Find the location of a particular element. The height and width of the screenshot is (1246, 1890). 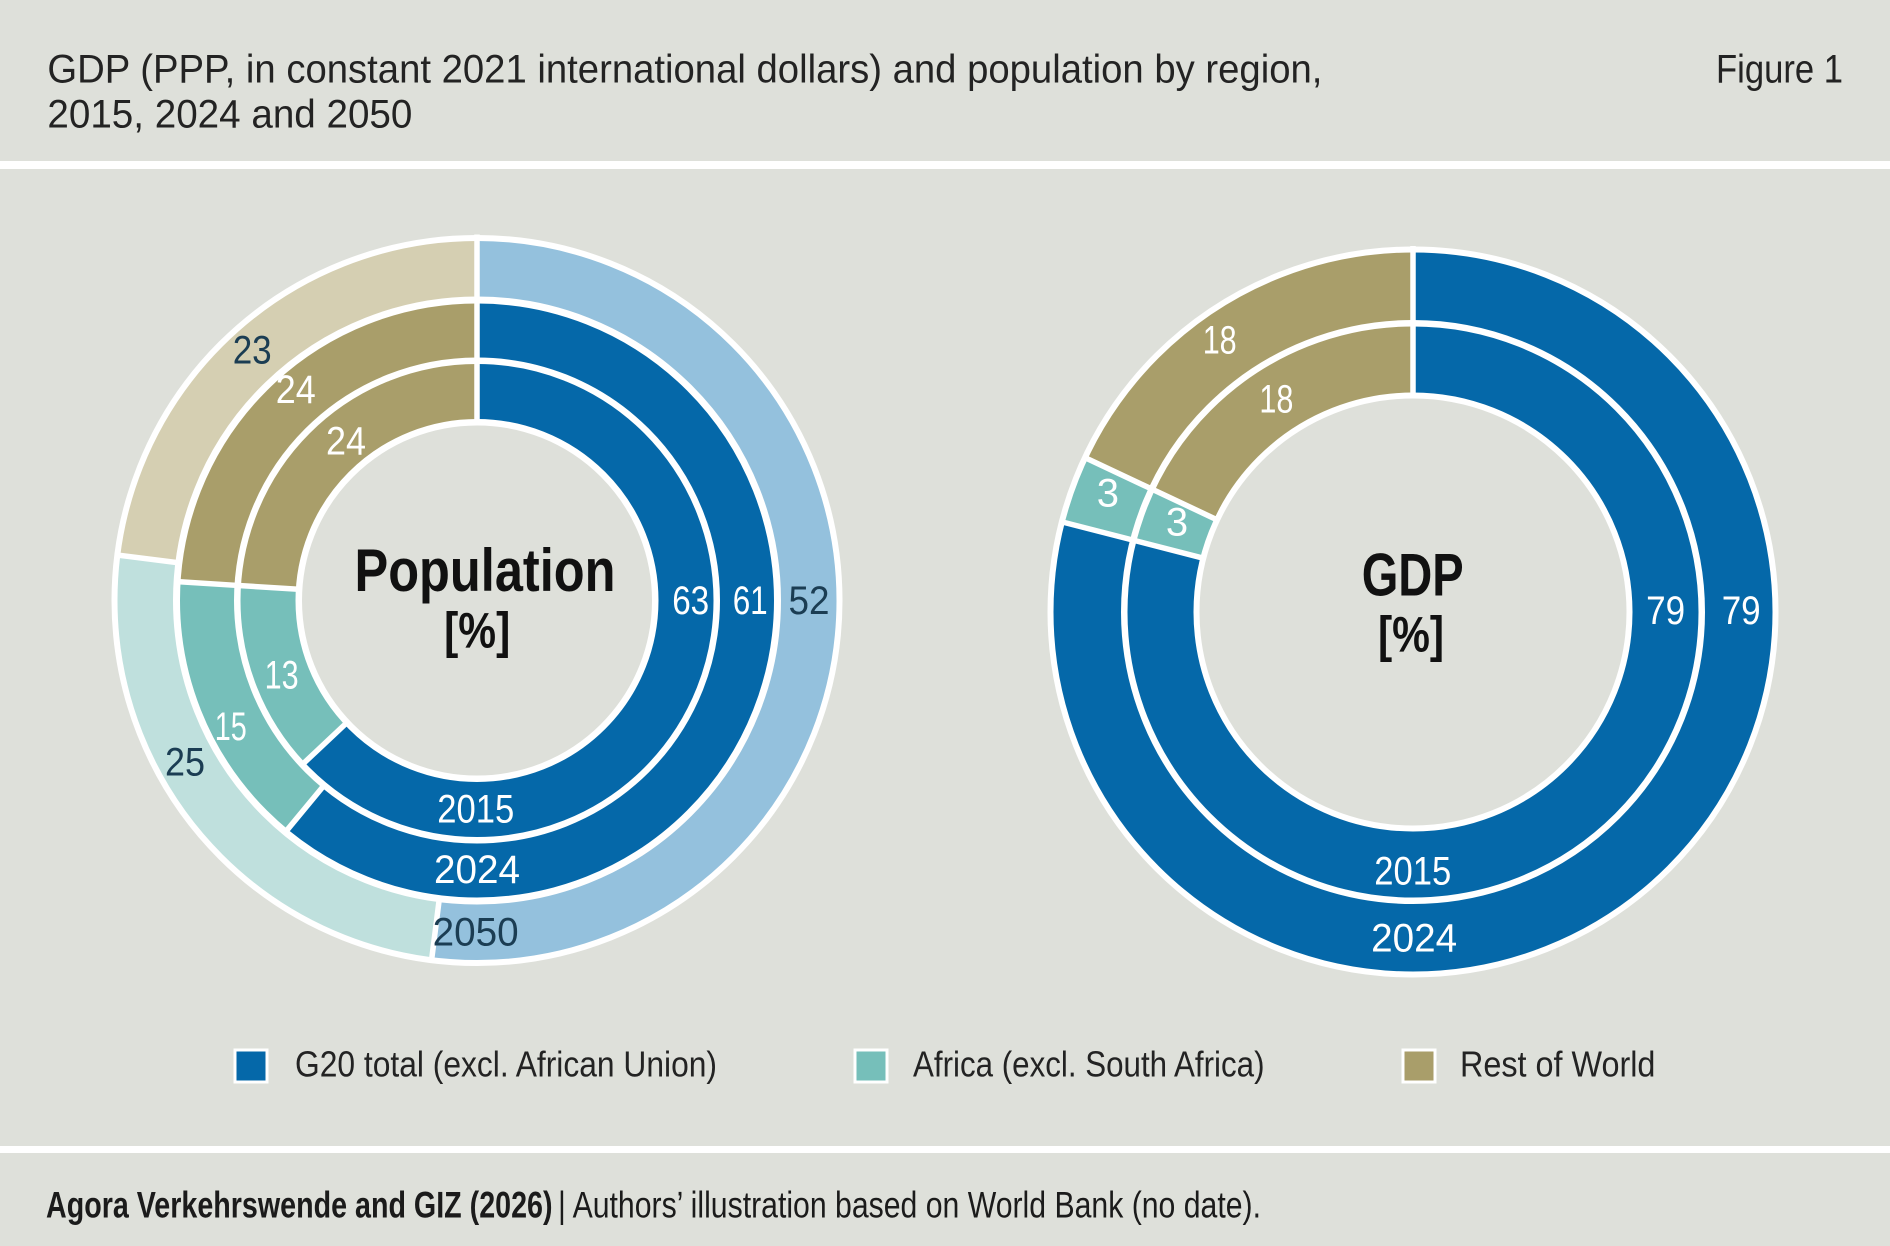

svg-text: Figure 1 is located at coordinates (1779, 70).